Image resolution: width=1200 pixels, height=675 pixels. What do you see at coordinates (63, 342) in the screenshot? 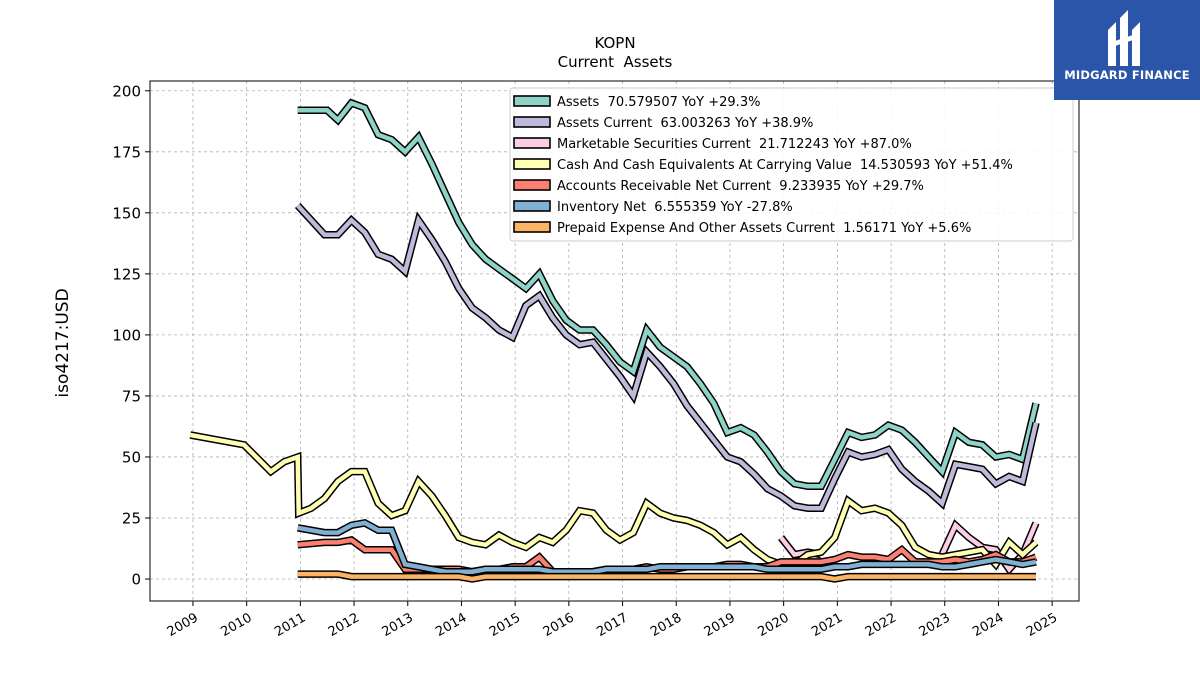
I see `y-axis-label: iso4217:USD` at bounding box center [63, 342].